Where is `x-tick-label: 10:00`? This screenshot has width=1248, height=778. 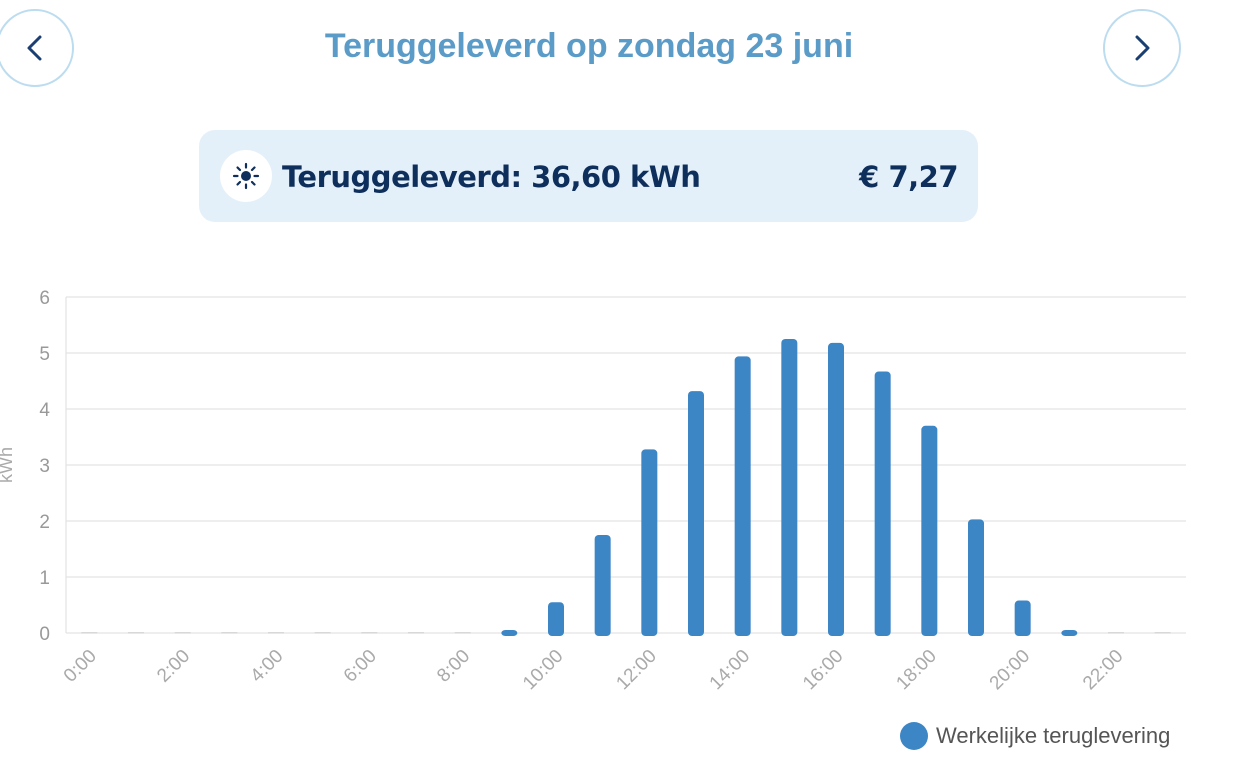
x-tick-label: 10:00 is located at coordinates (543, 670).